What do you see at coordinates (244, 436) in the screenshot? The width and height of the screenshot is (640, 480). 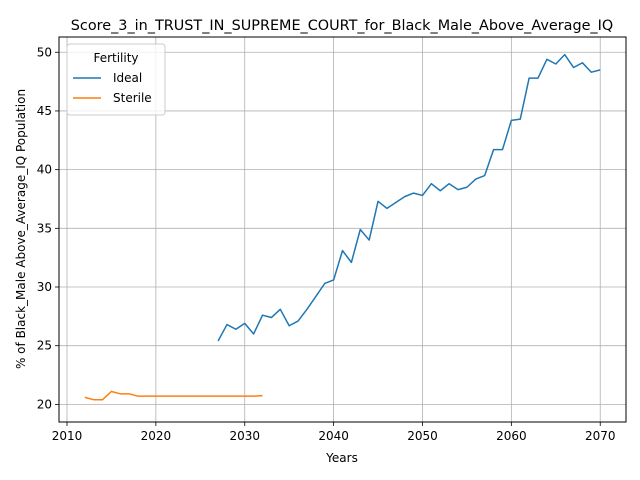 I see `x-tick-label: 2030` at bounding box center [244, 436].